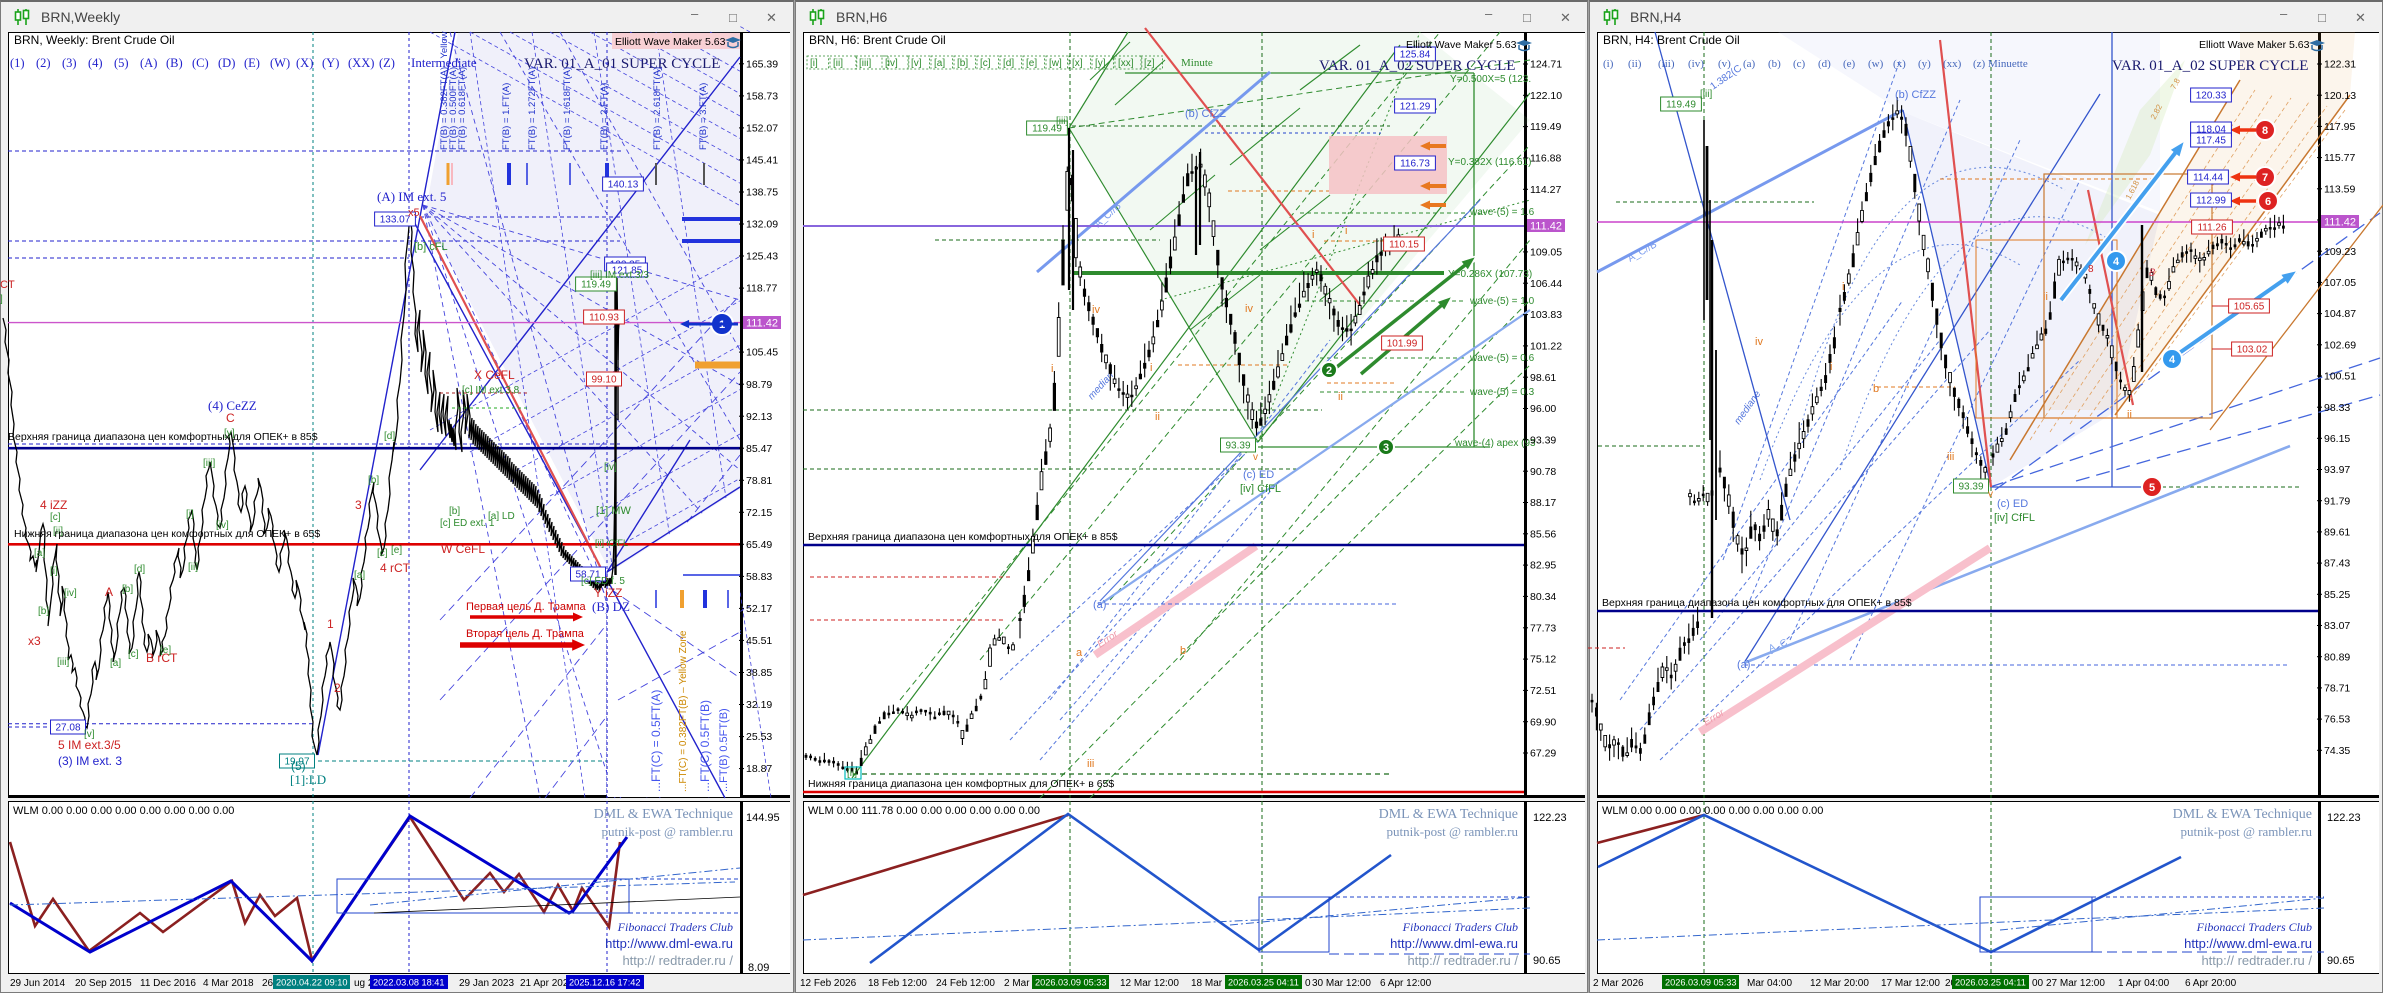 This screenshot has height=993, width=2383. What do you see at coordinates (53, 505) in the screenshot?
I see `svg-text: 4 iZZ` at bounding box center [53, 505].